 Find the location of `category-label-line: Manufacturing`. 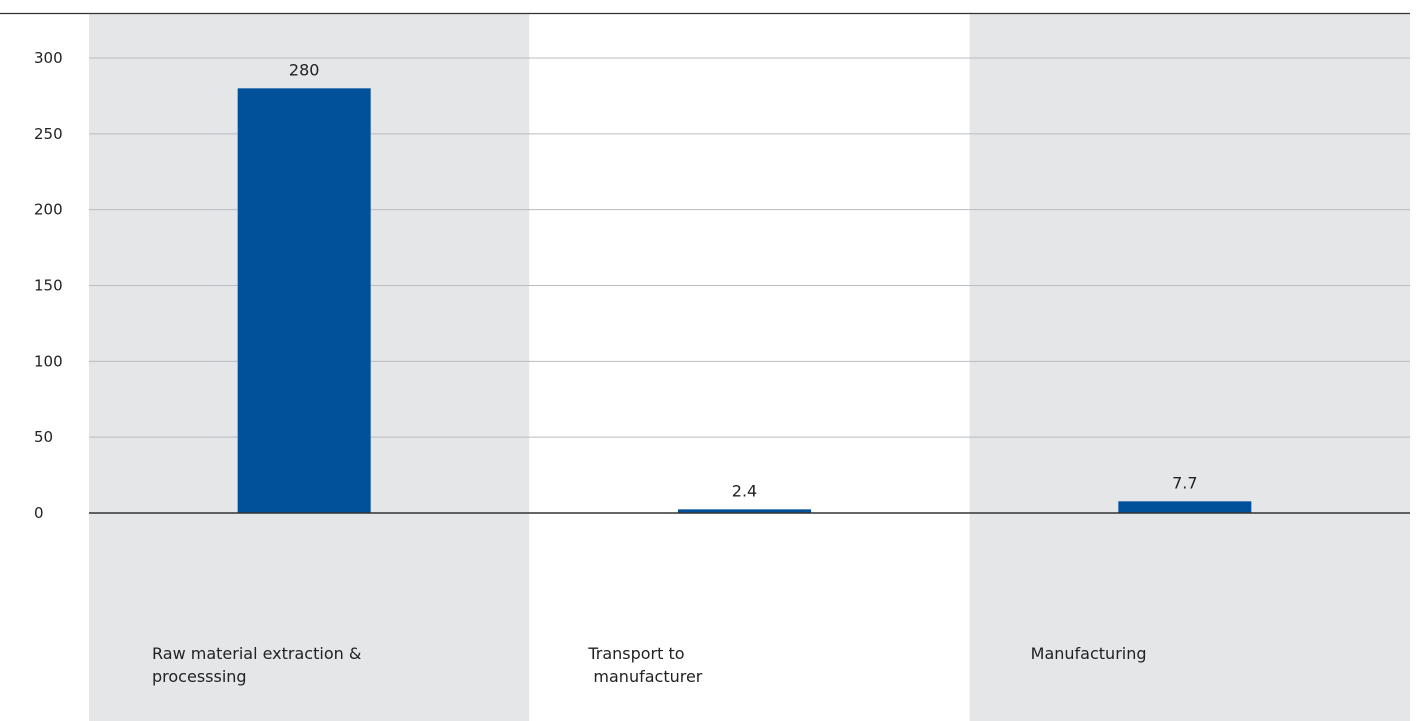

category-label-line: Manufacturing is located at coordinates (1089, 653).